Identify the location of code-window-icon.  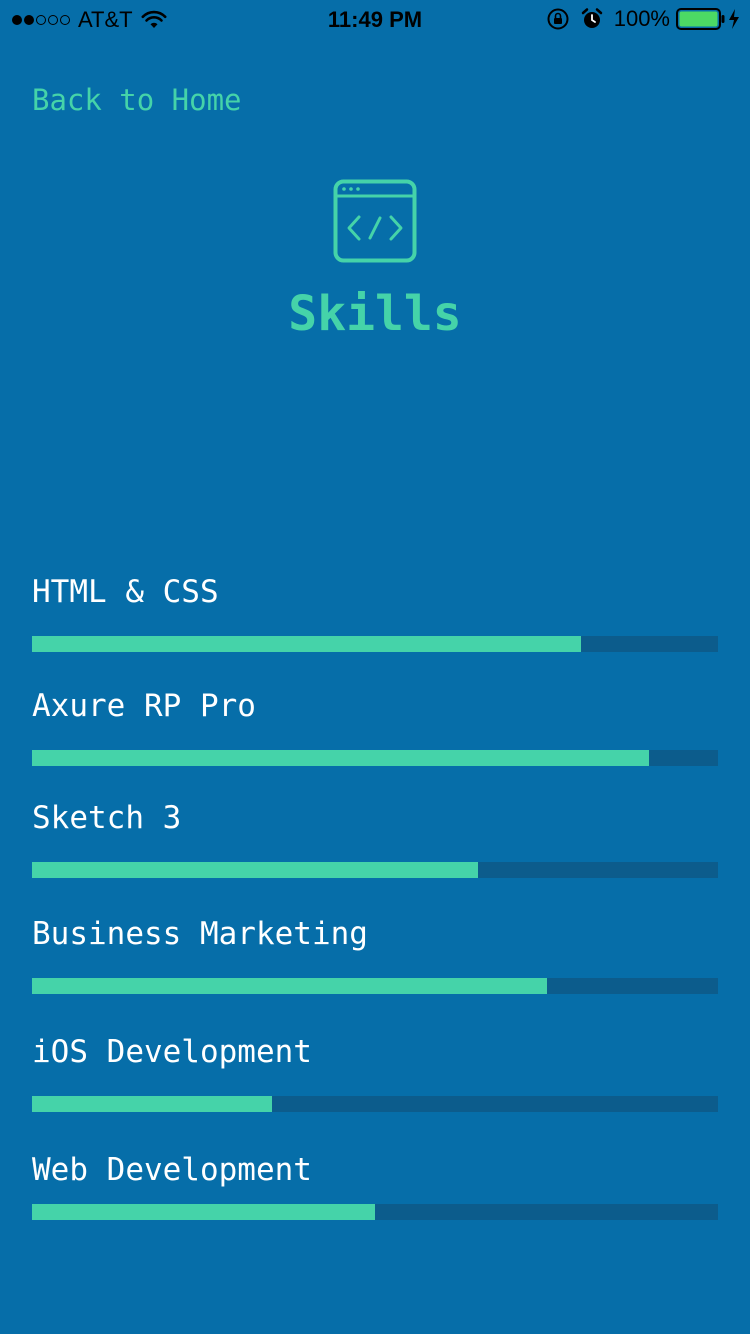
(375, 221).